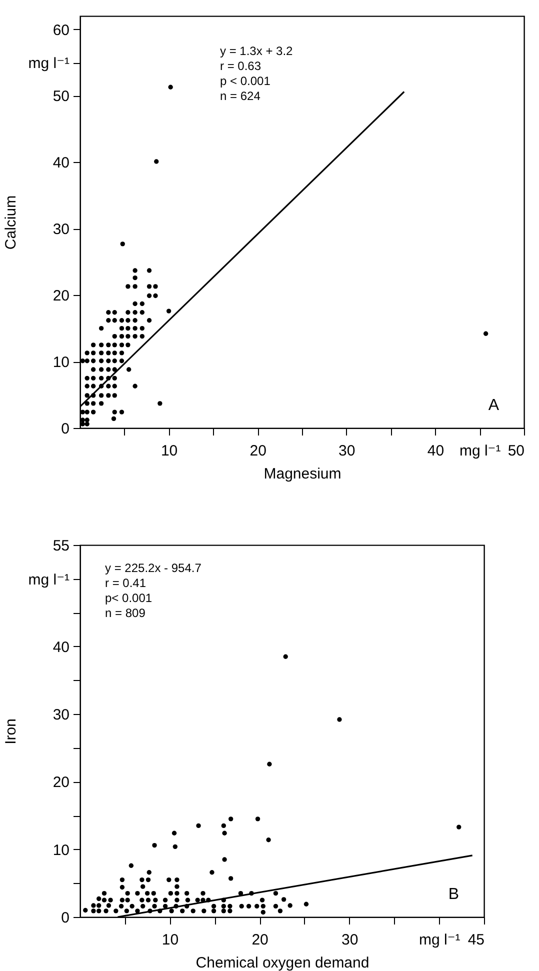  Describe the element at coordinates (11, 222) in the screenshot. I see `y-axis-title: Calcium` at that location.